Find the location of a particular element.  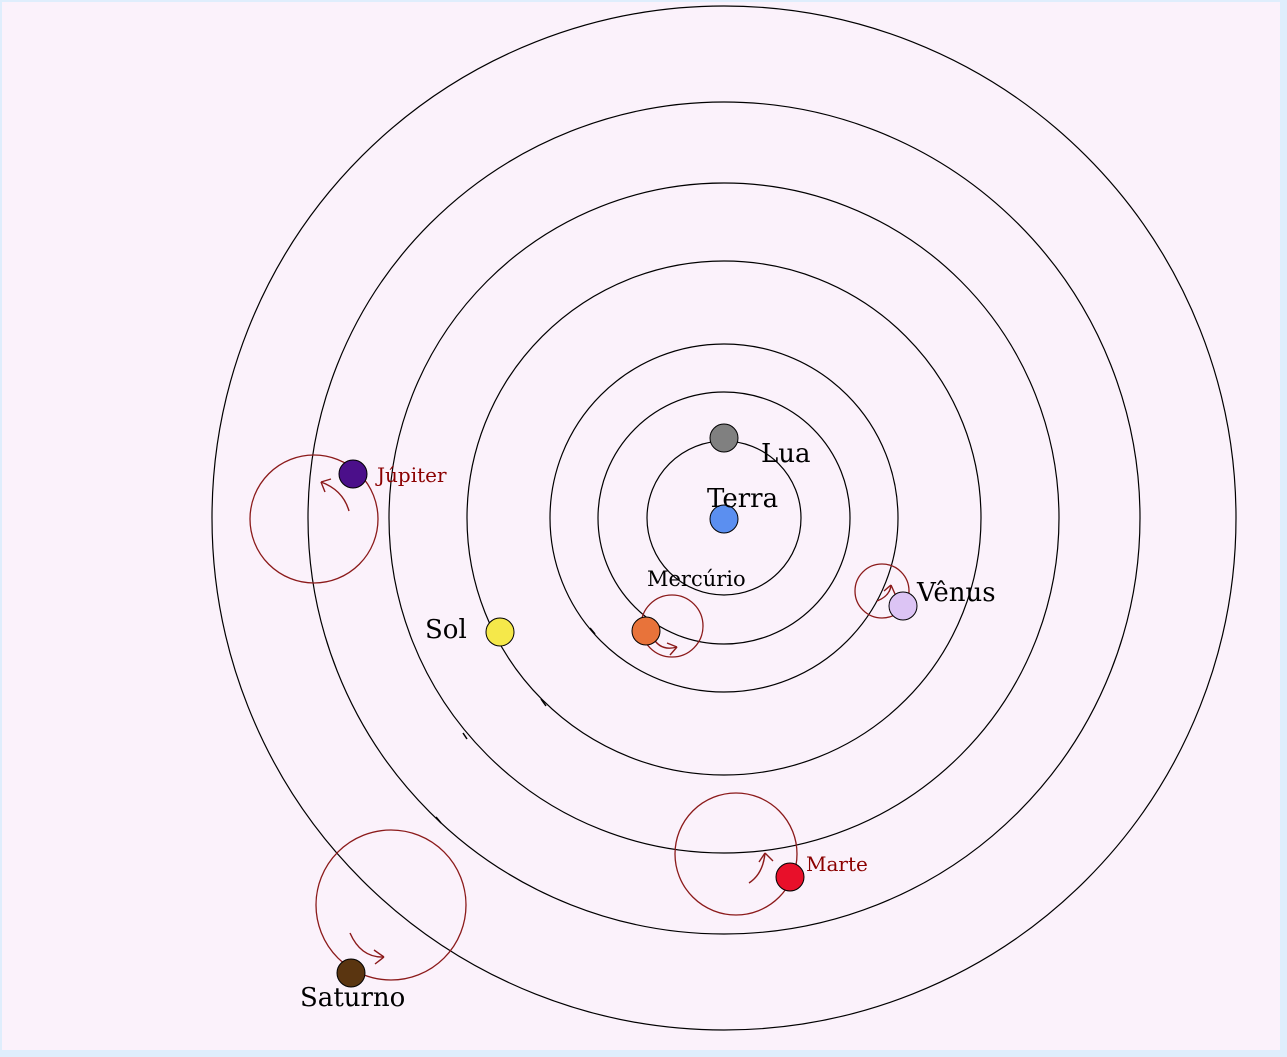

arrow-saturno is located at coordinates (367, 948).